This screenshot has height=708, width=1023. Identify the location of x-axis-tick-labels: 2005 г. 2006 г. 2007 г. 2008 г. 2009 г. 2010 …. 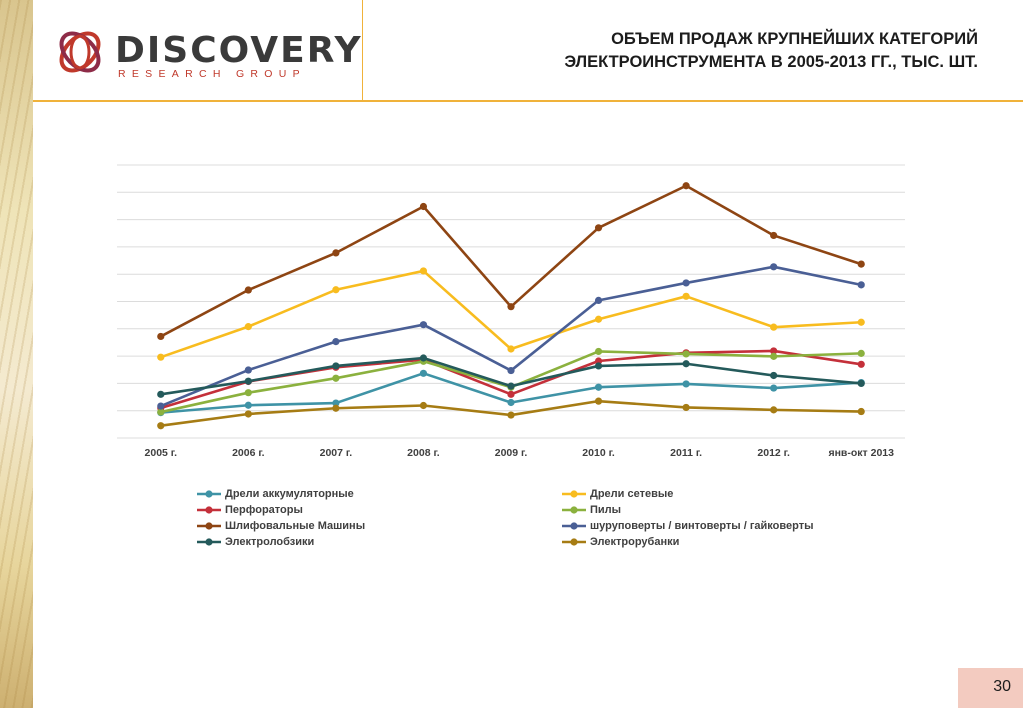
(520, 453).